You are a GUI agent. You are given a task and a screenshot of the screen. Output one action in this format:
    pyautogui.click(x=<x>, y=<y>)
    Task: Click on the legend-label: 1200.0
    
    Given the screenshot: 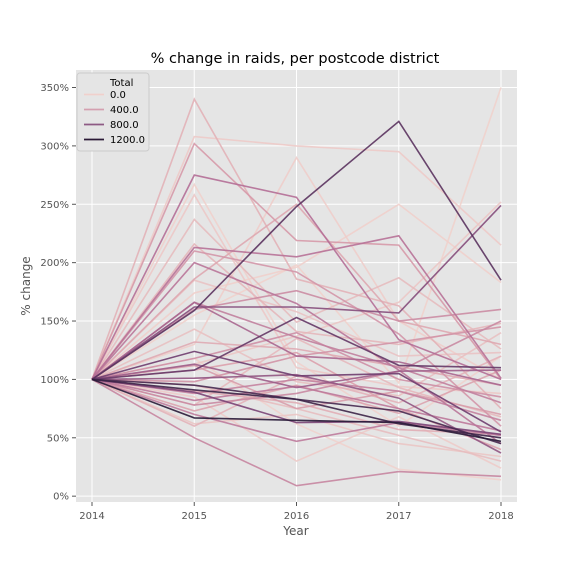 What is the action you would take?
    pyautogui.click(x=127, y=140)
    